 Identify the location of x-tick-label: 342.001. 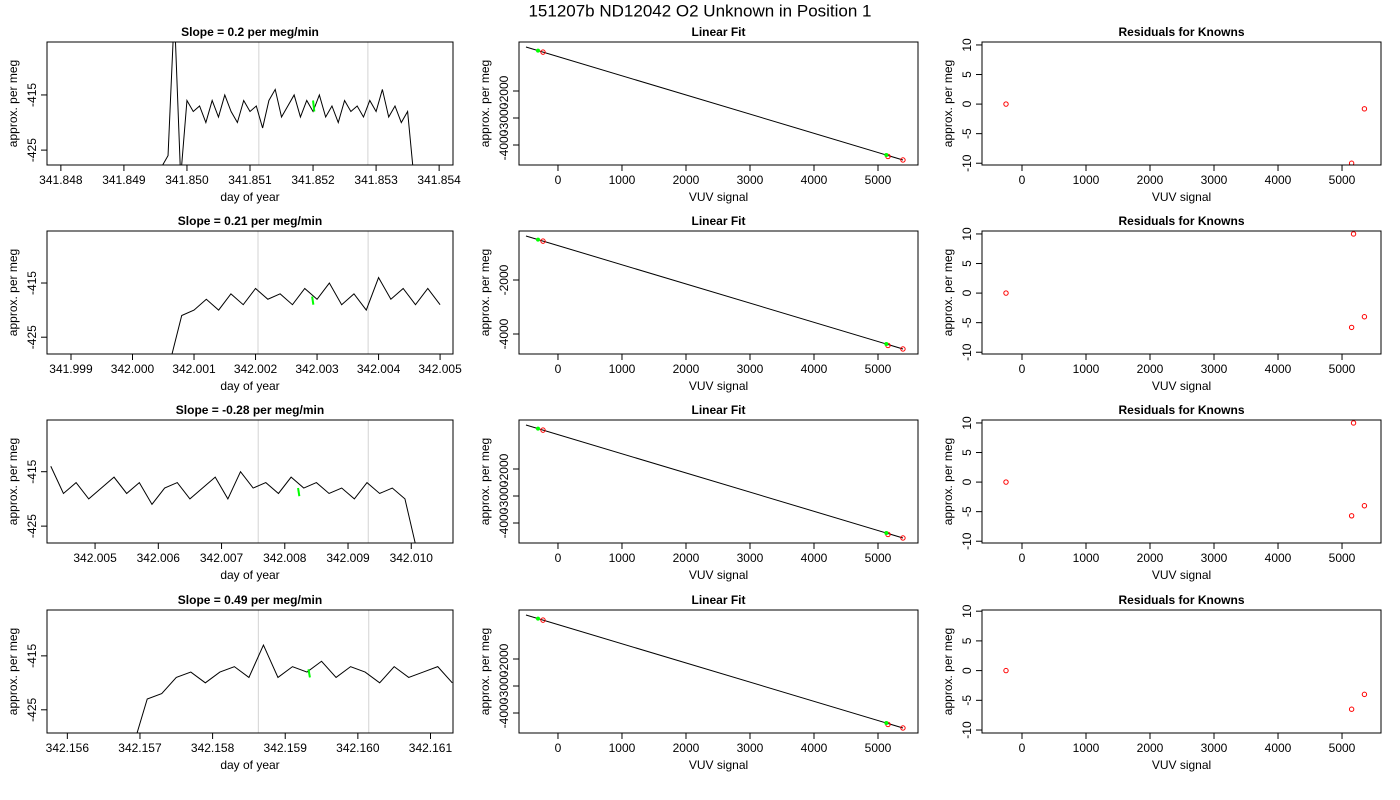
(194, 369).